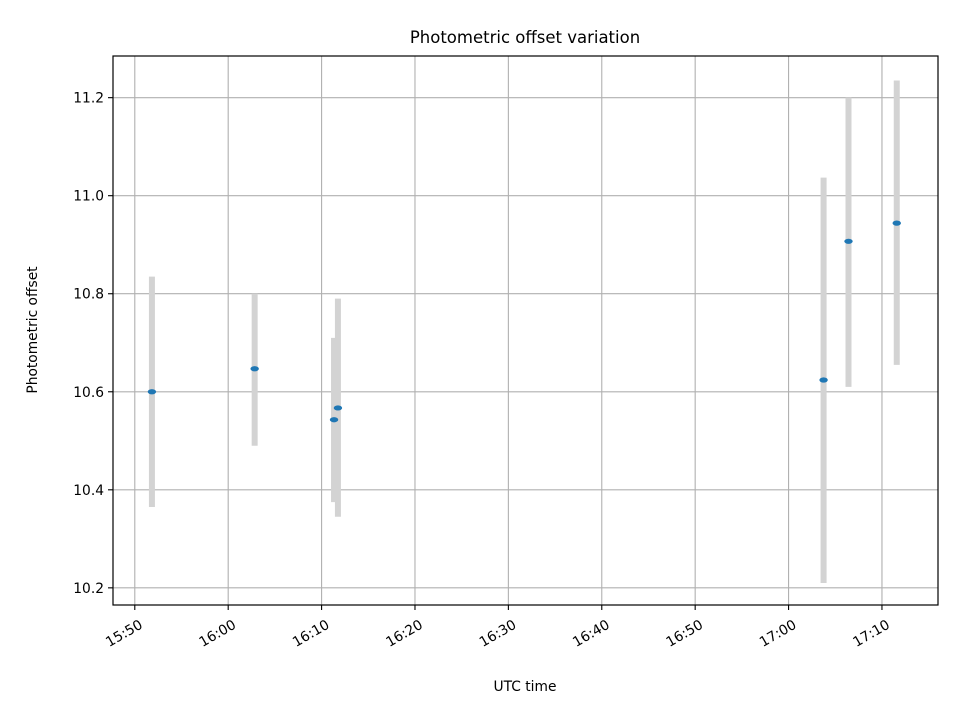 This screenshot has height=720, width=960. Describe the element at coordinates (88, 197) in the screenshot. I see `y-tick-label: 11.0` at that location.